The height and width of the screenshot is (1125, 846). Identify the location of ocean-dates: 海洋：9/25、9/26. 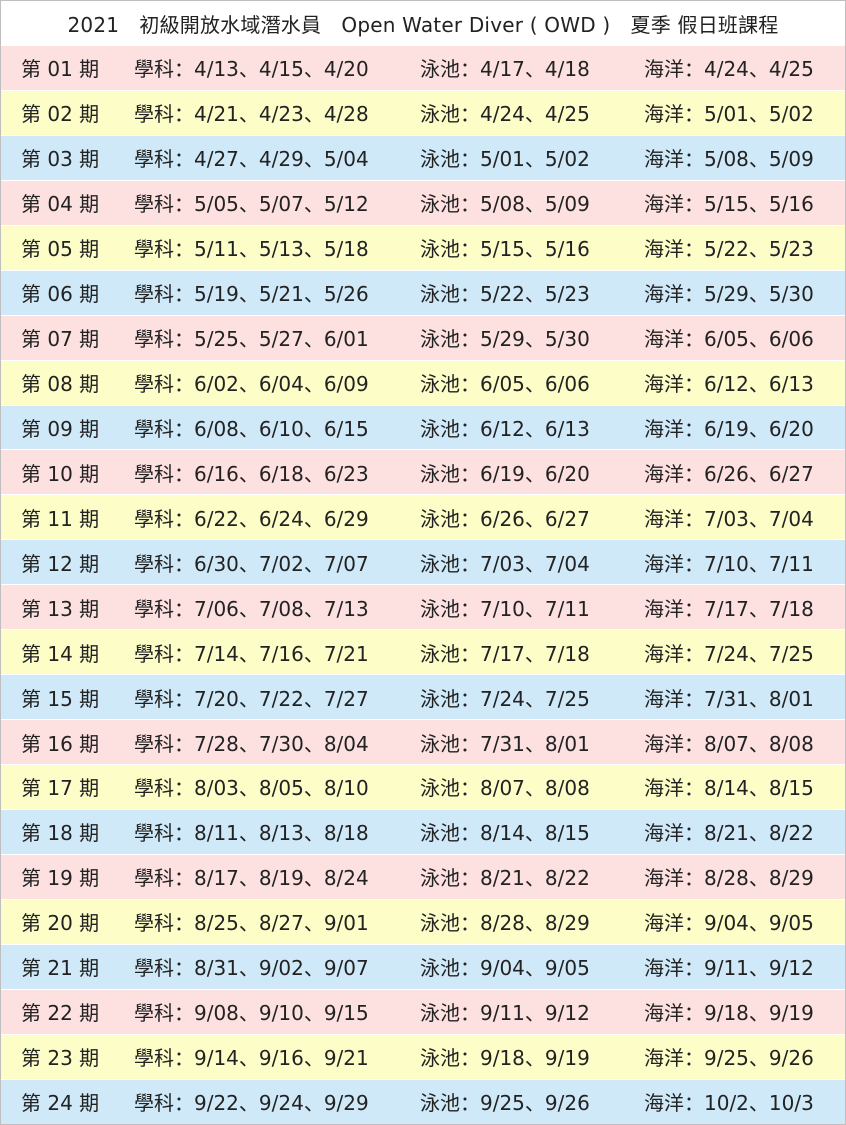
(729, 1058).